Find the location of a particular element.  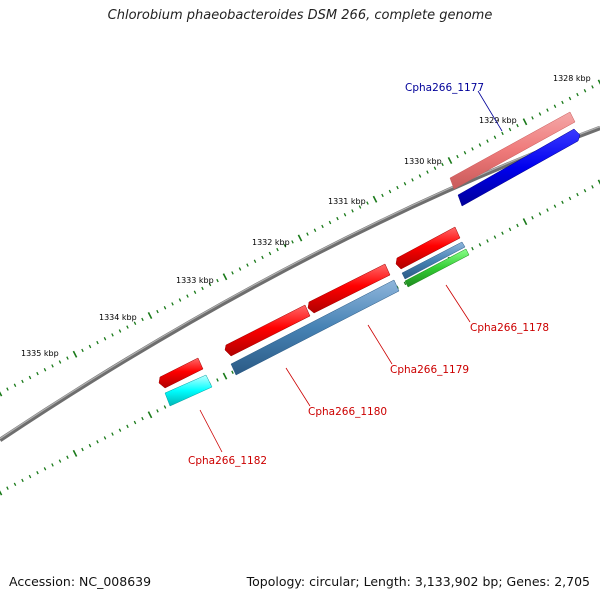

gene-forward-b is located at coordinates (349, 288).